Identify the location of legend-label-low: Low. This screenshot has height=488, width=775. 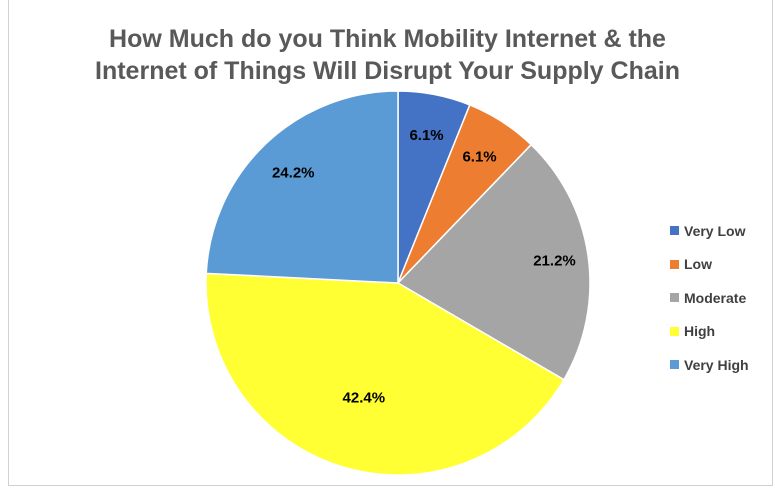
(698, 264).